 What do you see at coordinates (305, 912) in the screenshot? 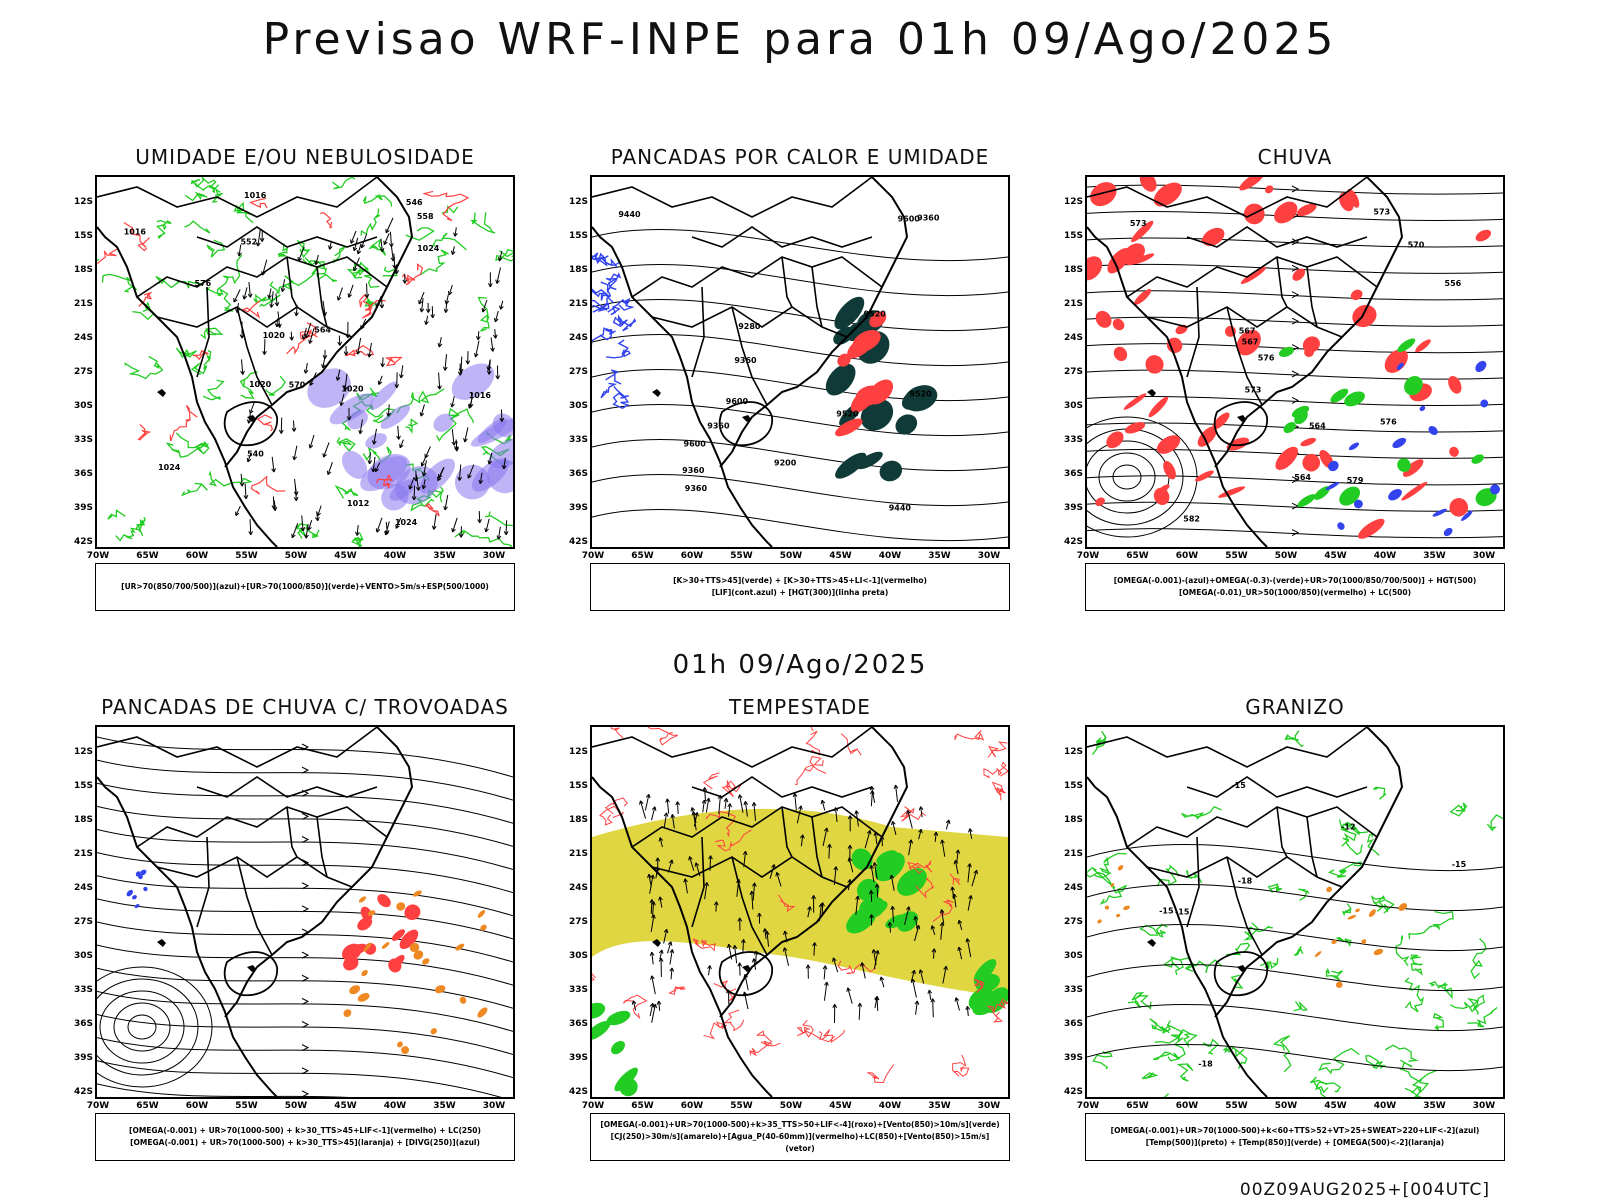
I see `weather-map` at bounding box center [305, 912].